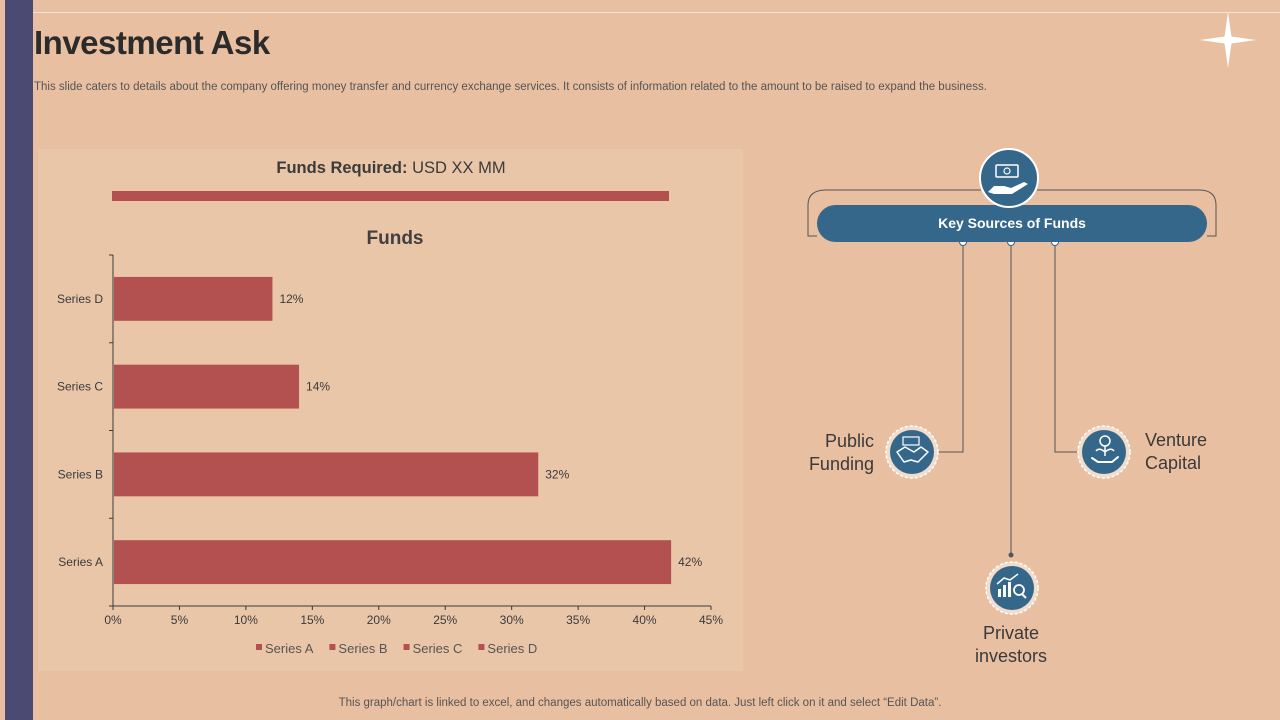  Describe the element at coordinates (512, 648) in the screenshot. I see `legend-item: Series D` at that location.